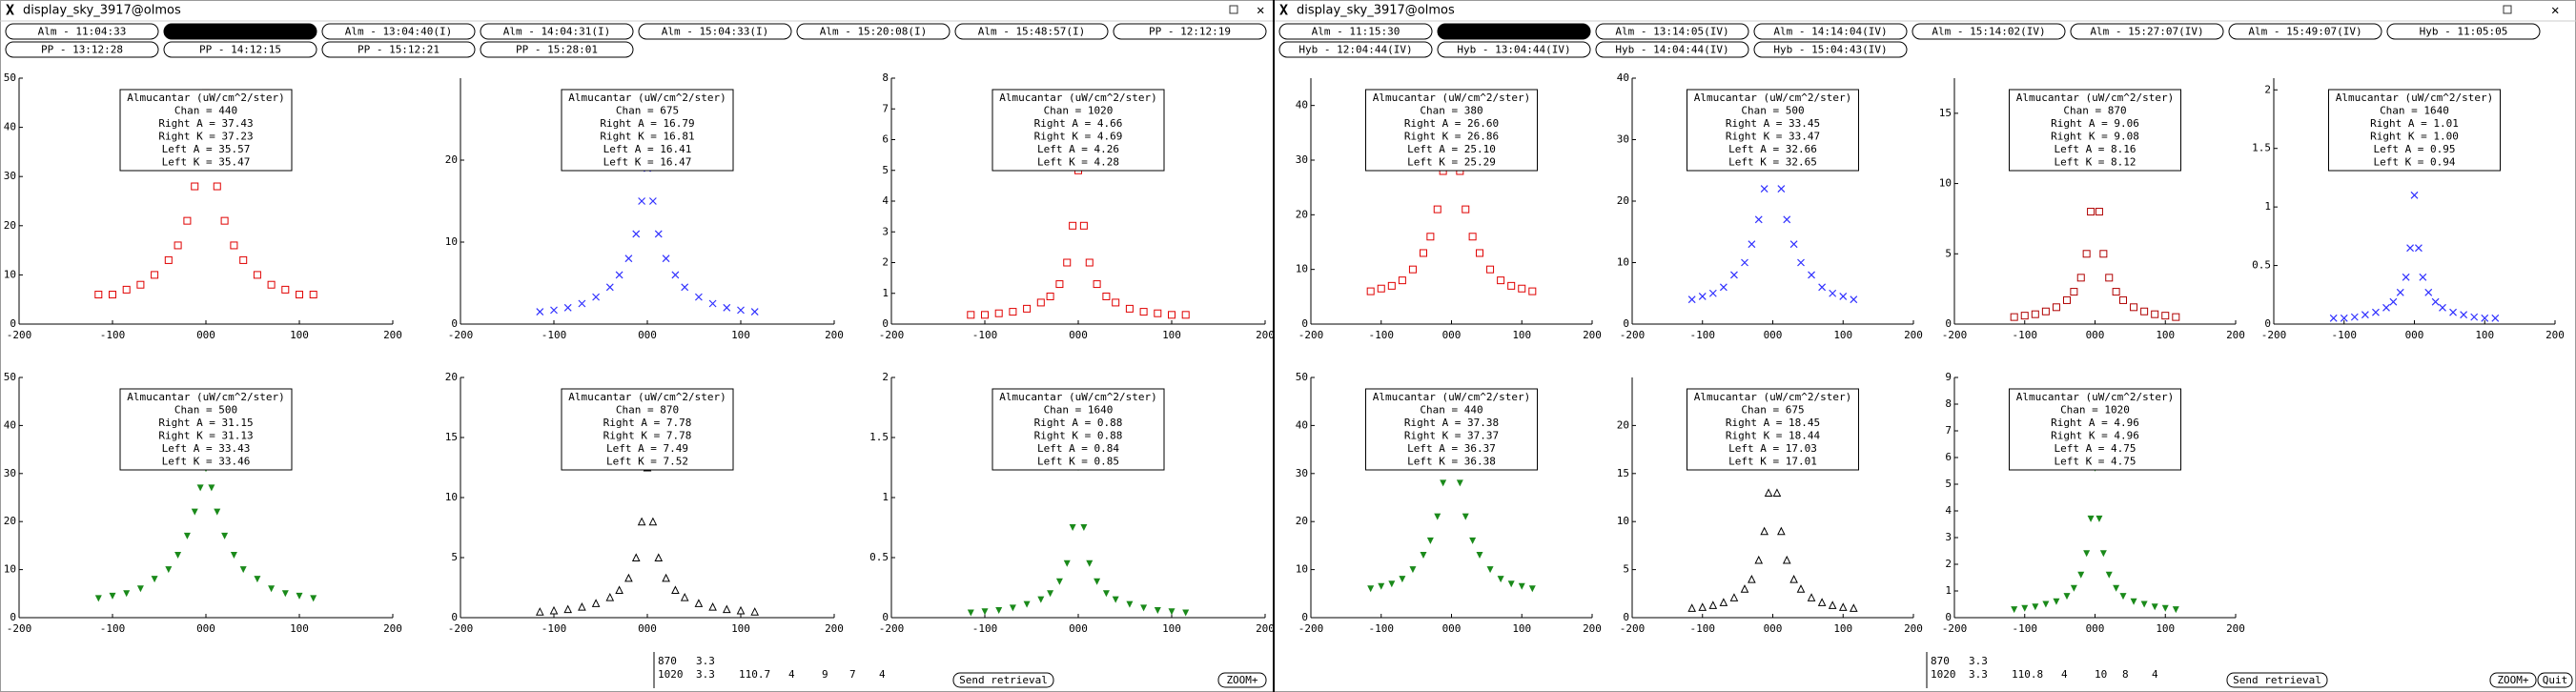 Image resolution: width=2576 pixels, height=692 pixels. I want to click on tab-label: PP - 12:12:19, so click(1190, 32).